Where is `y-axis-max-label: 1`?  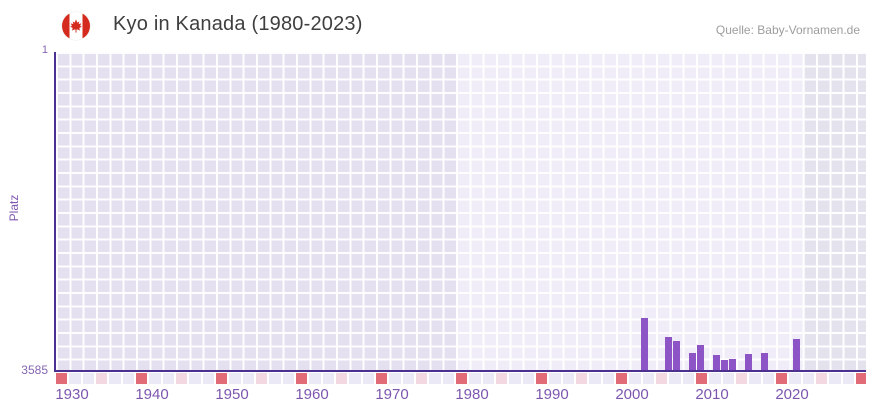
y-axis-max-label: 1 is located at coordinates (44, 50).